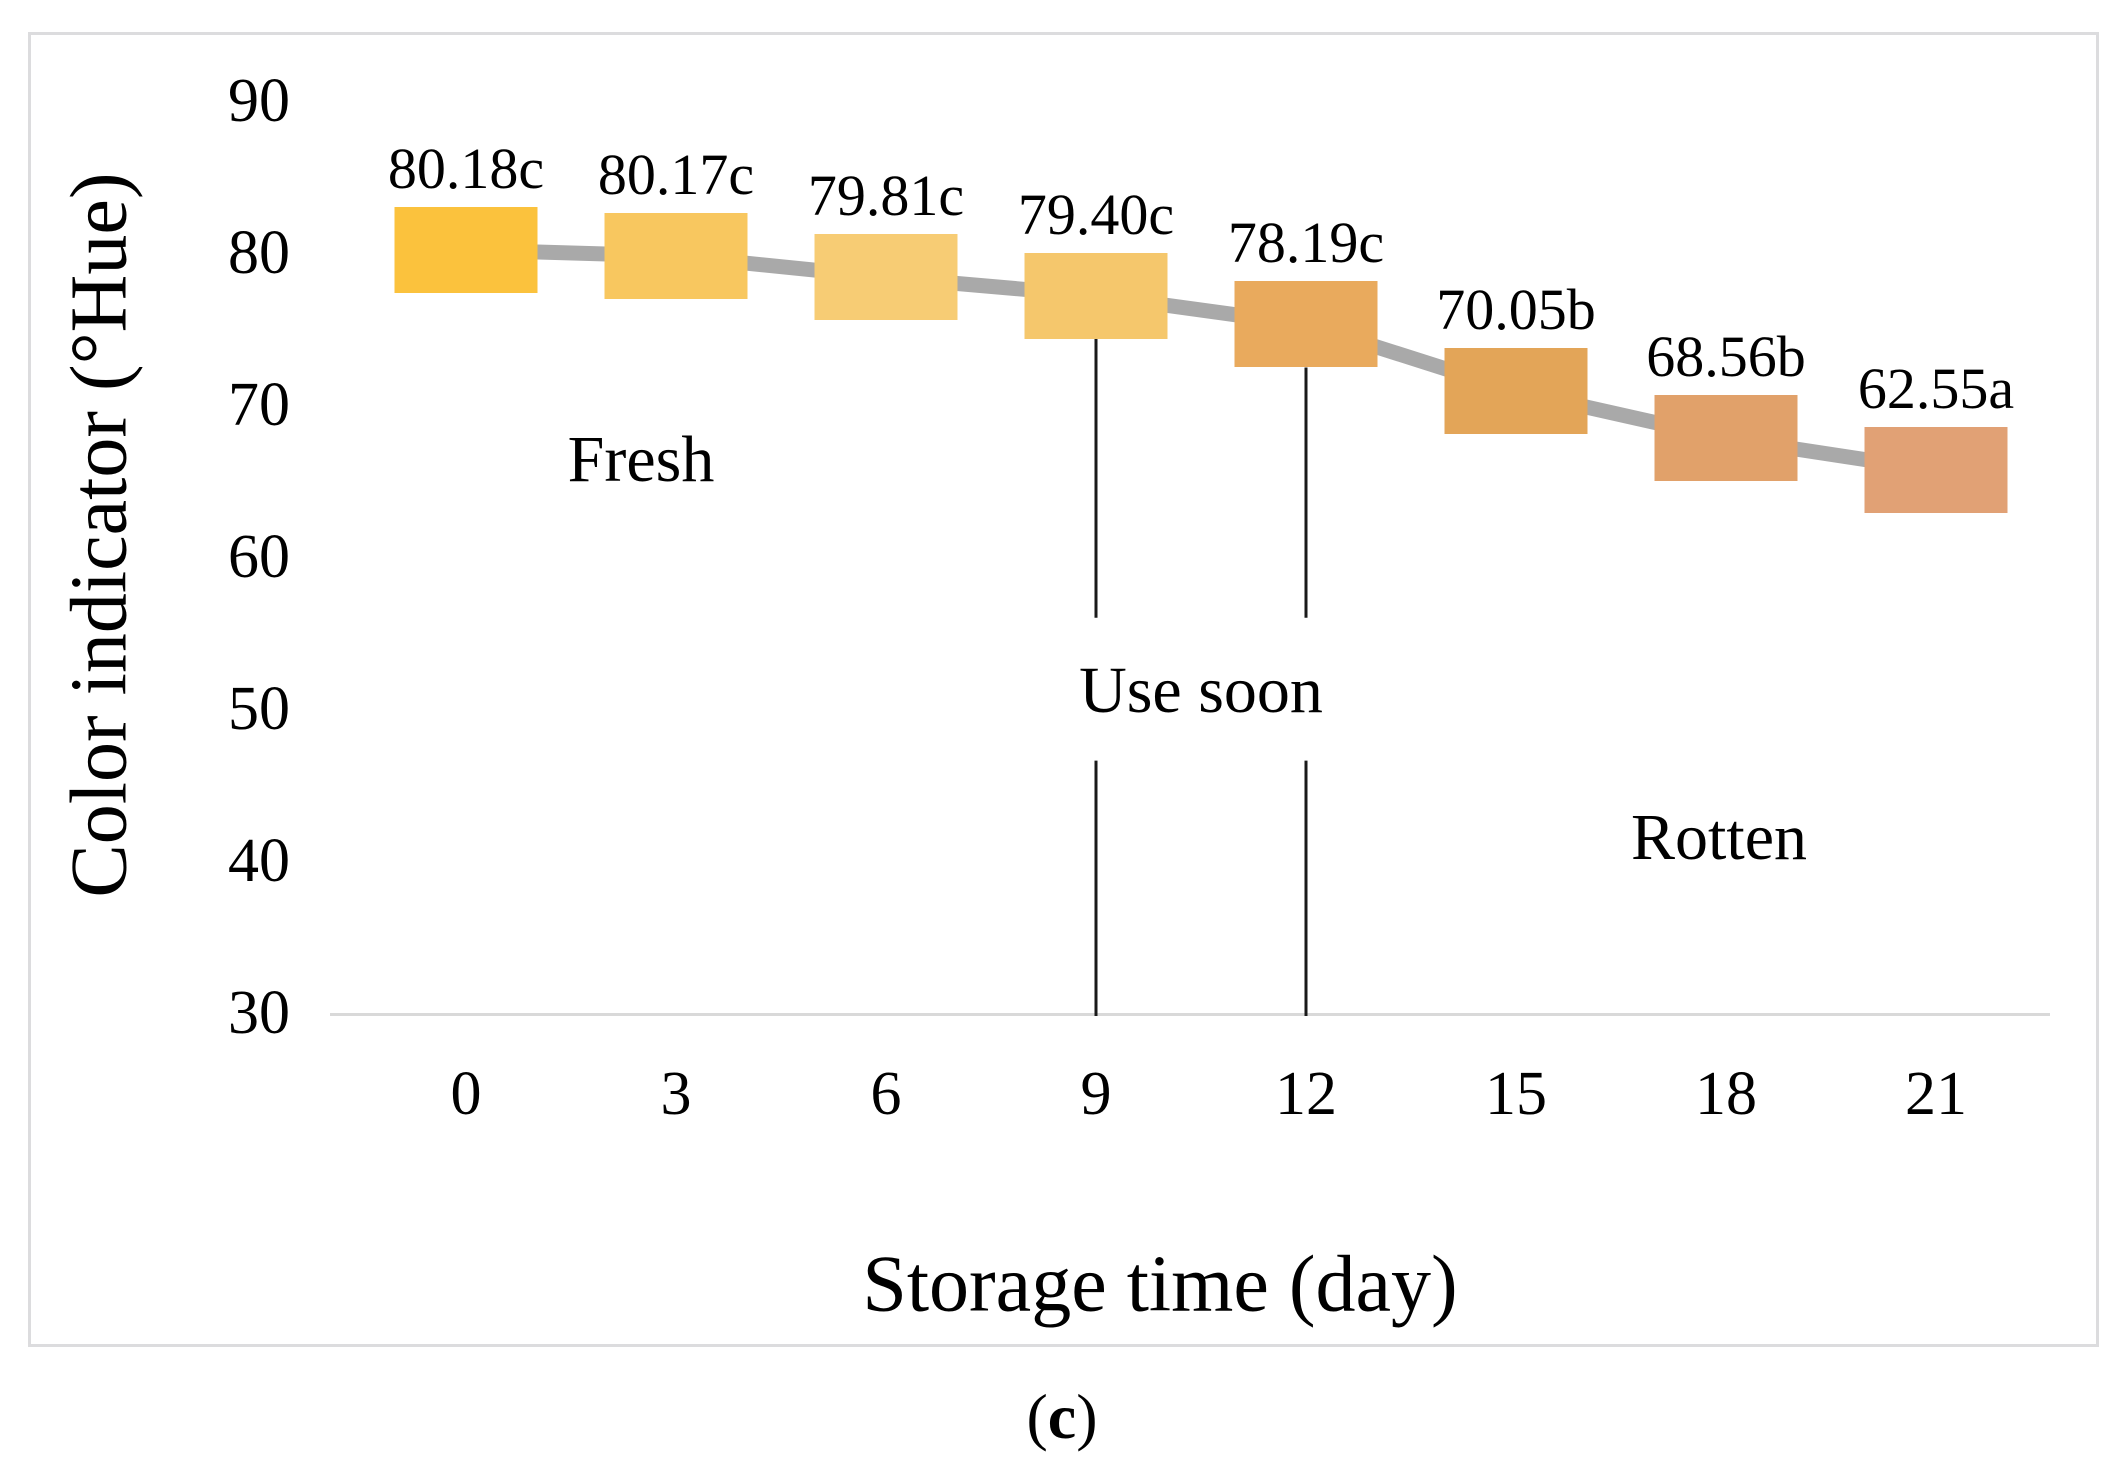 The width and height of the screenshot is (2126, 1466). Describe the element at coordinates (1087, 1416) in the screenshot. I see `caption-close-paren: )` at that location.